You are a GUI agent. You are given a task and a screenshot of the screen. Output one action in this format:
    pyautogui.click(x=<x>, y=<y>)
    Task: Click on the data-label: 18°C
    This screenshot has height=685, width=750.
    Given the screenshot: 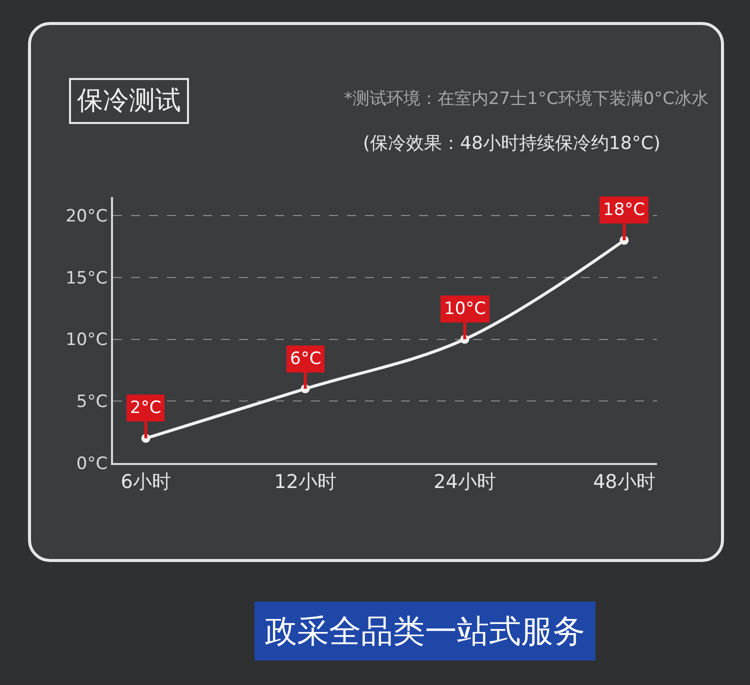 What is the action you would take?
    pyautogui.click(x=624, y=210)
    